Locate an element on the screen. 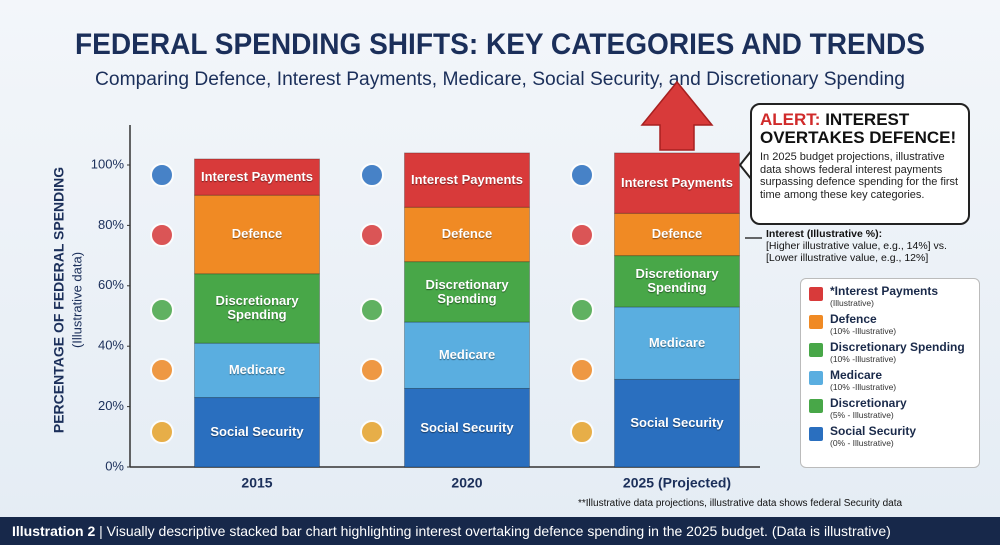 Image resolution: width=1000 pixels, height=545 pixels. y-tick-label: 60% is located at coordinates (111, 284).